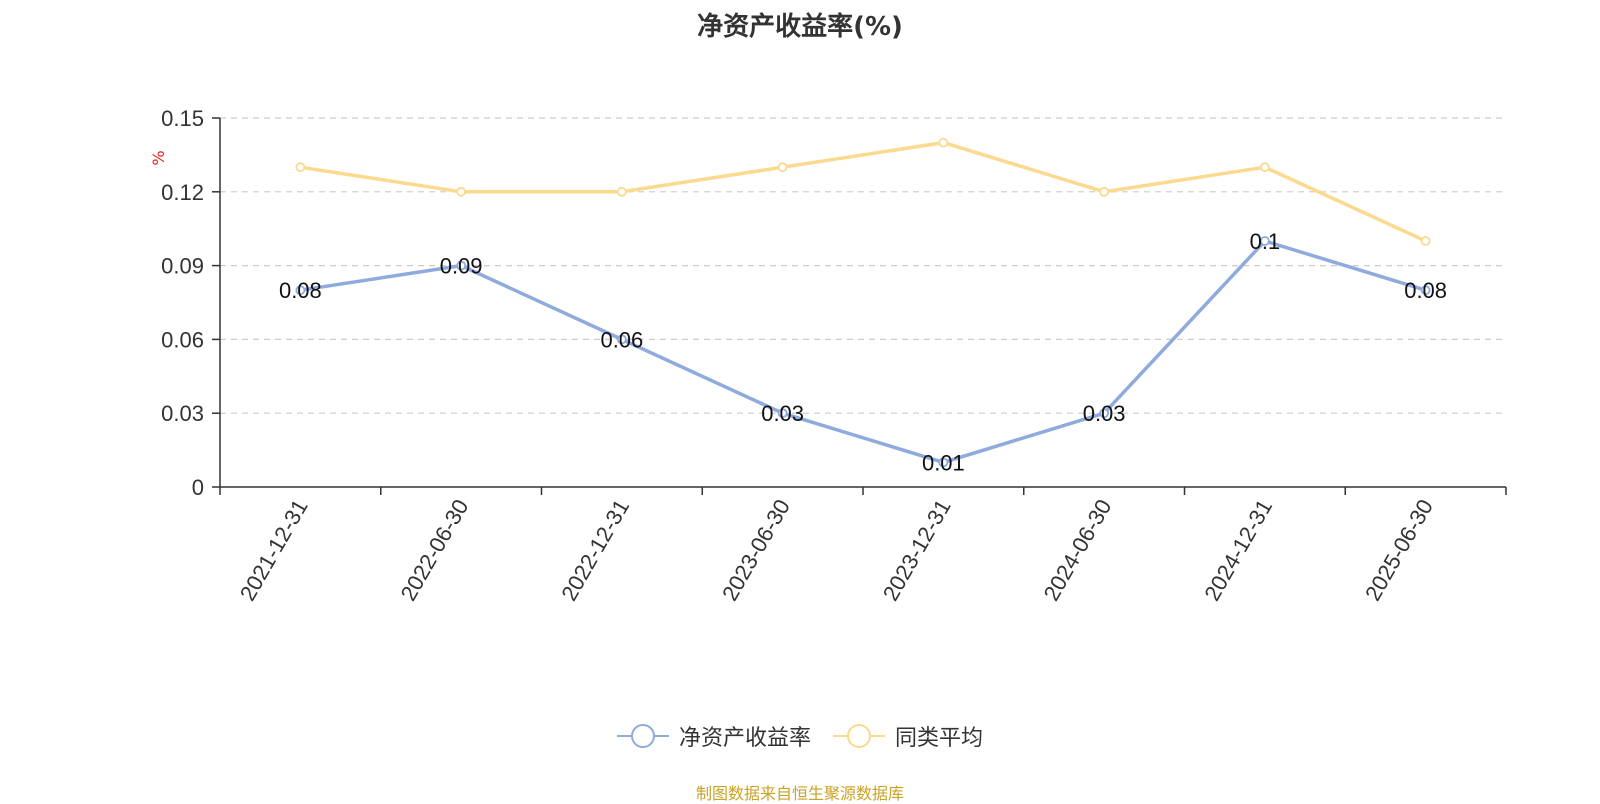  What do you see at coordinates (917, 550) in the screenshot?
I see `x-tick-label: 2023-12-31` at bounding box center [917, 550].